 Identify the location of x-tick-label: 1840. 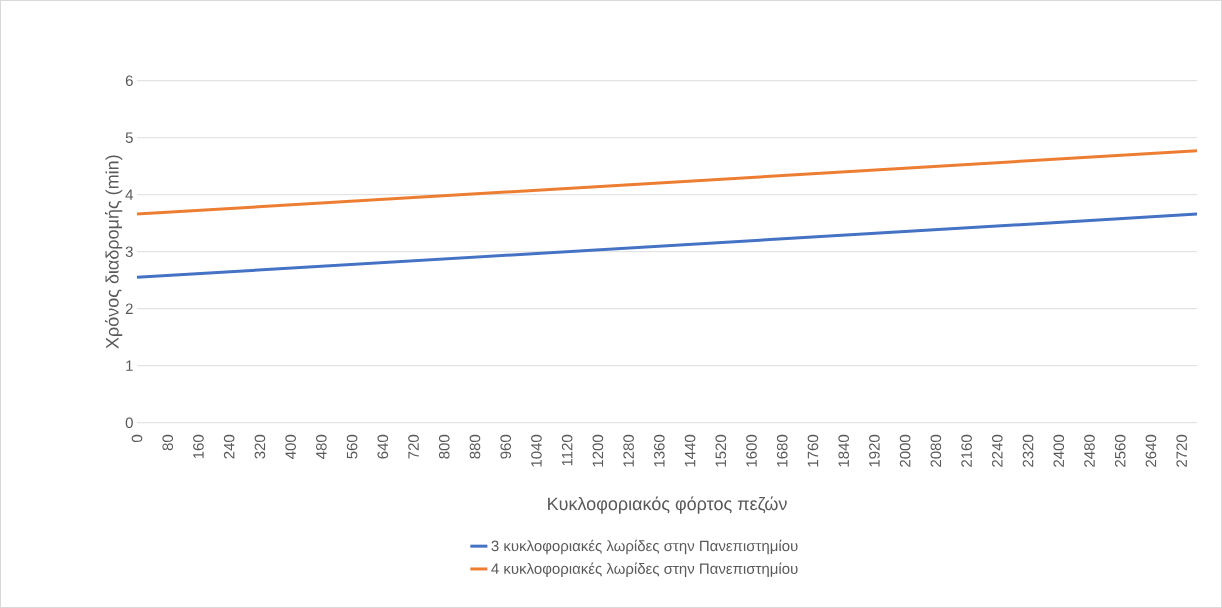
(843, 450).